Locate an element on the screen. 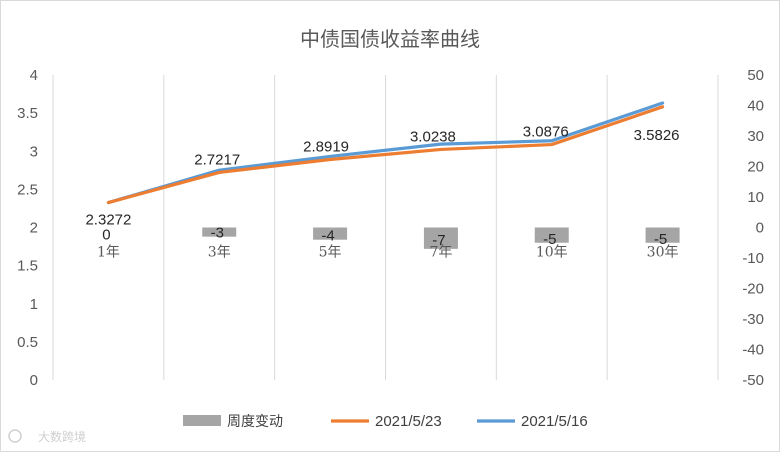 The width and height of the screenshot is (780, 452). watermark-text: 大数跨境 is located at coordinates (62, 436).